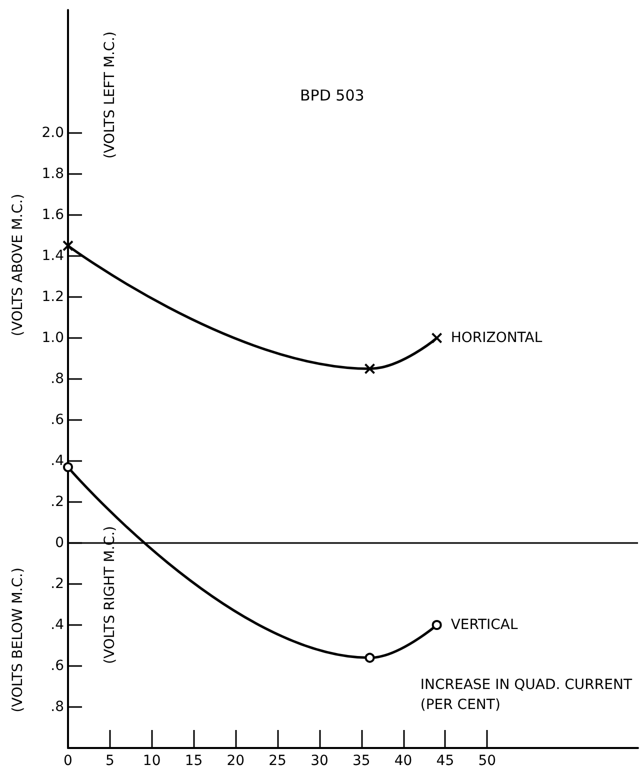 The image size is (644, 773). Describe the element at coordinates (53, 338) in the screenshot. I see `y-tick-label: 1.0` at that location.